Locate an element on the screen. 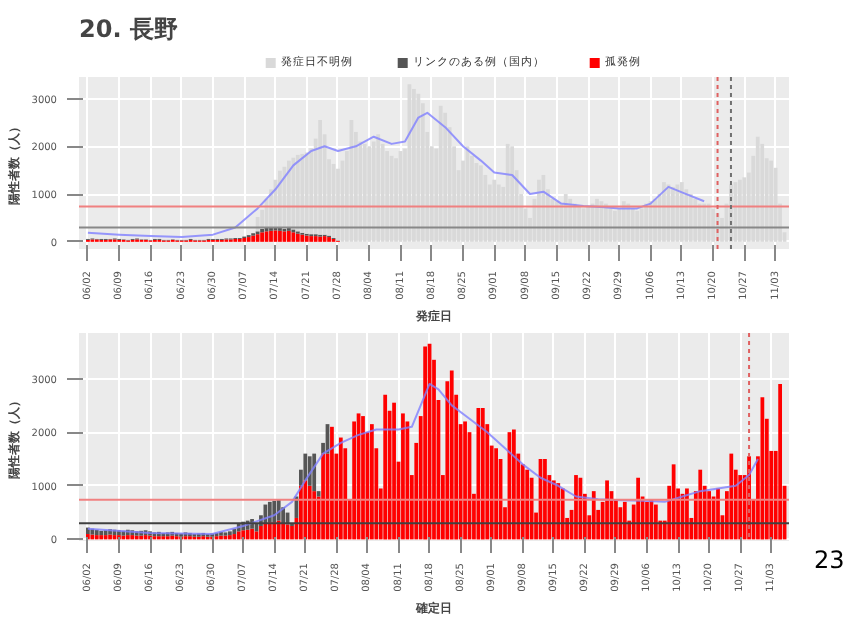  chart-title: 20. 長野 is located at coordinates (128, 29).